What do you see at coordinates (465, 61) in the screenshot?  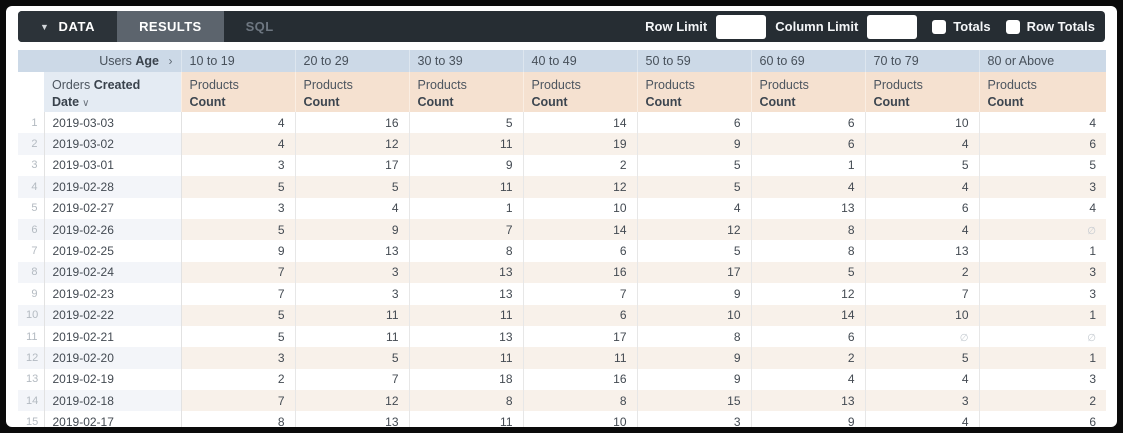 I see `pivot-value-header: 30 to 39` at bounding box center [465, 61].